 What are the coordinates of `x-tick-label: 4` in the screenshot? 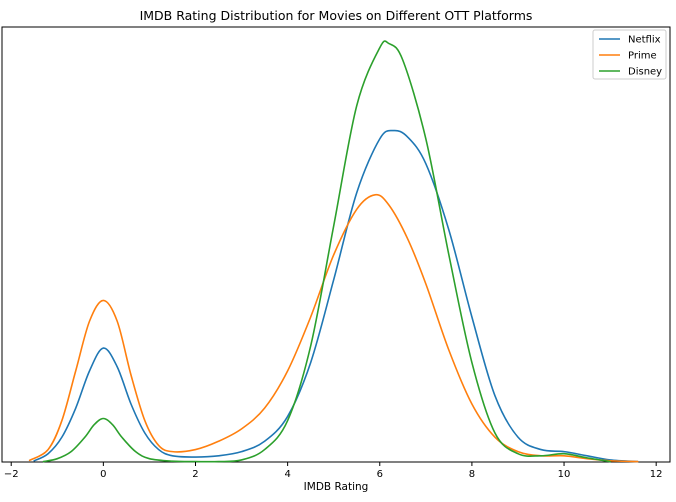 It's located at (287, 474).